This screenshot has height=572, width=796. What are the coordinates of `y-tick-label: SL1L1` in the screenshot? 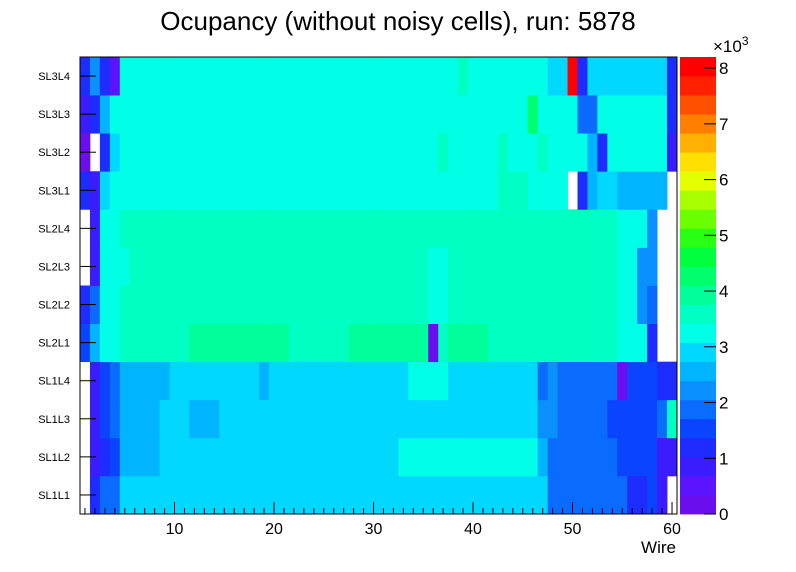 It's located at (54, 496).